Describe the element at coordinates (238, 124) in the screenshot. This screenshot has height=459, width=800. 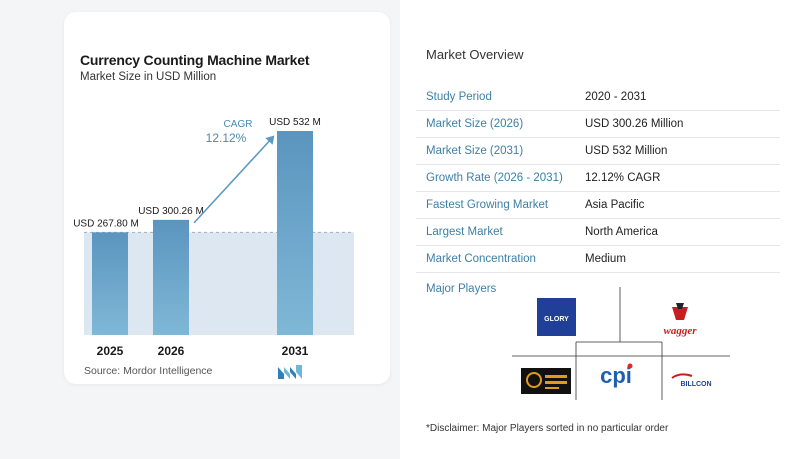
I see `cagr-label: CAGR` at that location.